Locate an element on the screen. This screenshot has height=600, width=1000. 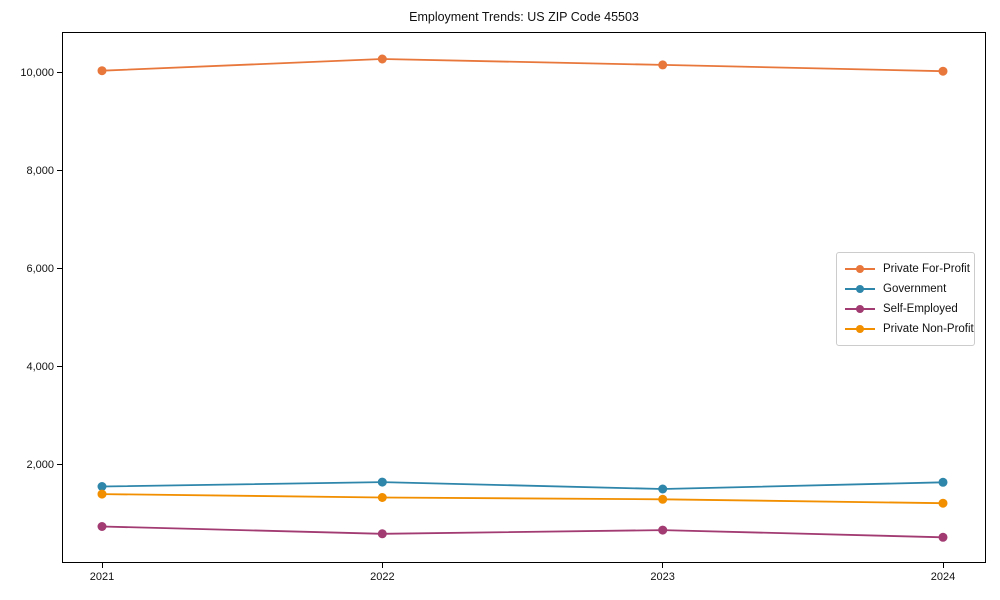
series-private-for-profit is located at coordinates (522, 65).